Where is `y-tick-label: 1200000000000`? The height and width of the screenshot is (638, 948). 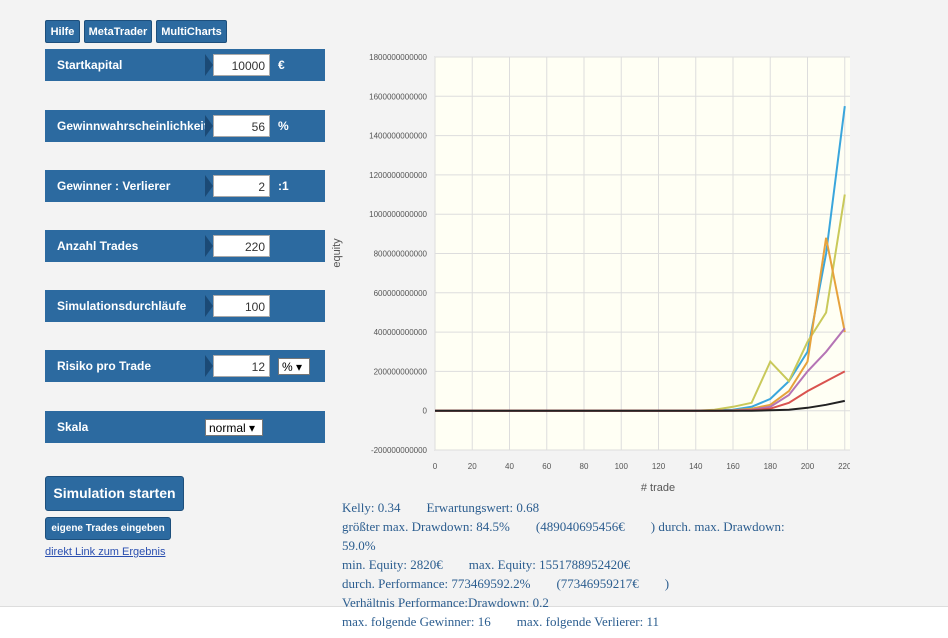
y-tick-label: 1200000000000 is located at coordinates (398, 175).